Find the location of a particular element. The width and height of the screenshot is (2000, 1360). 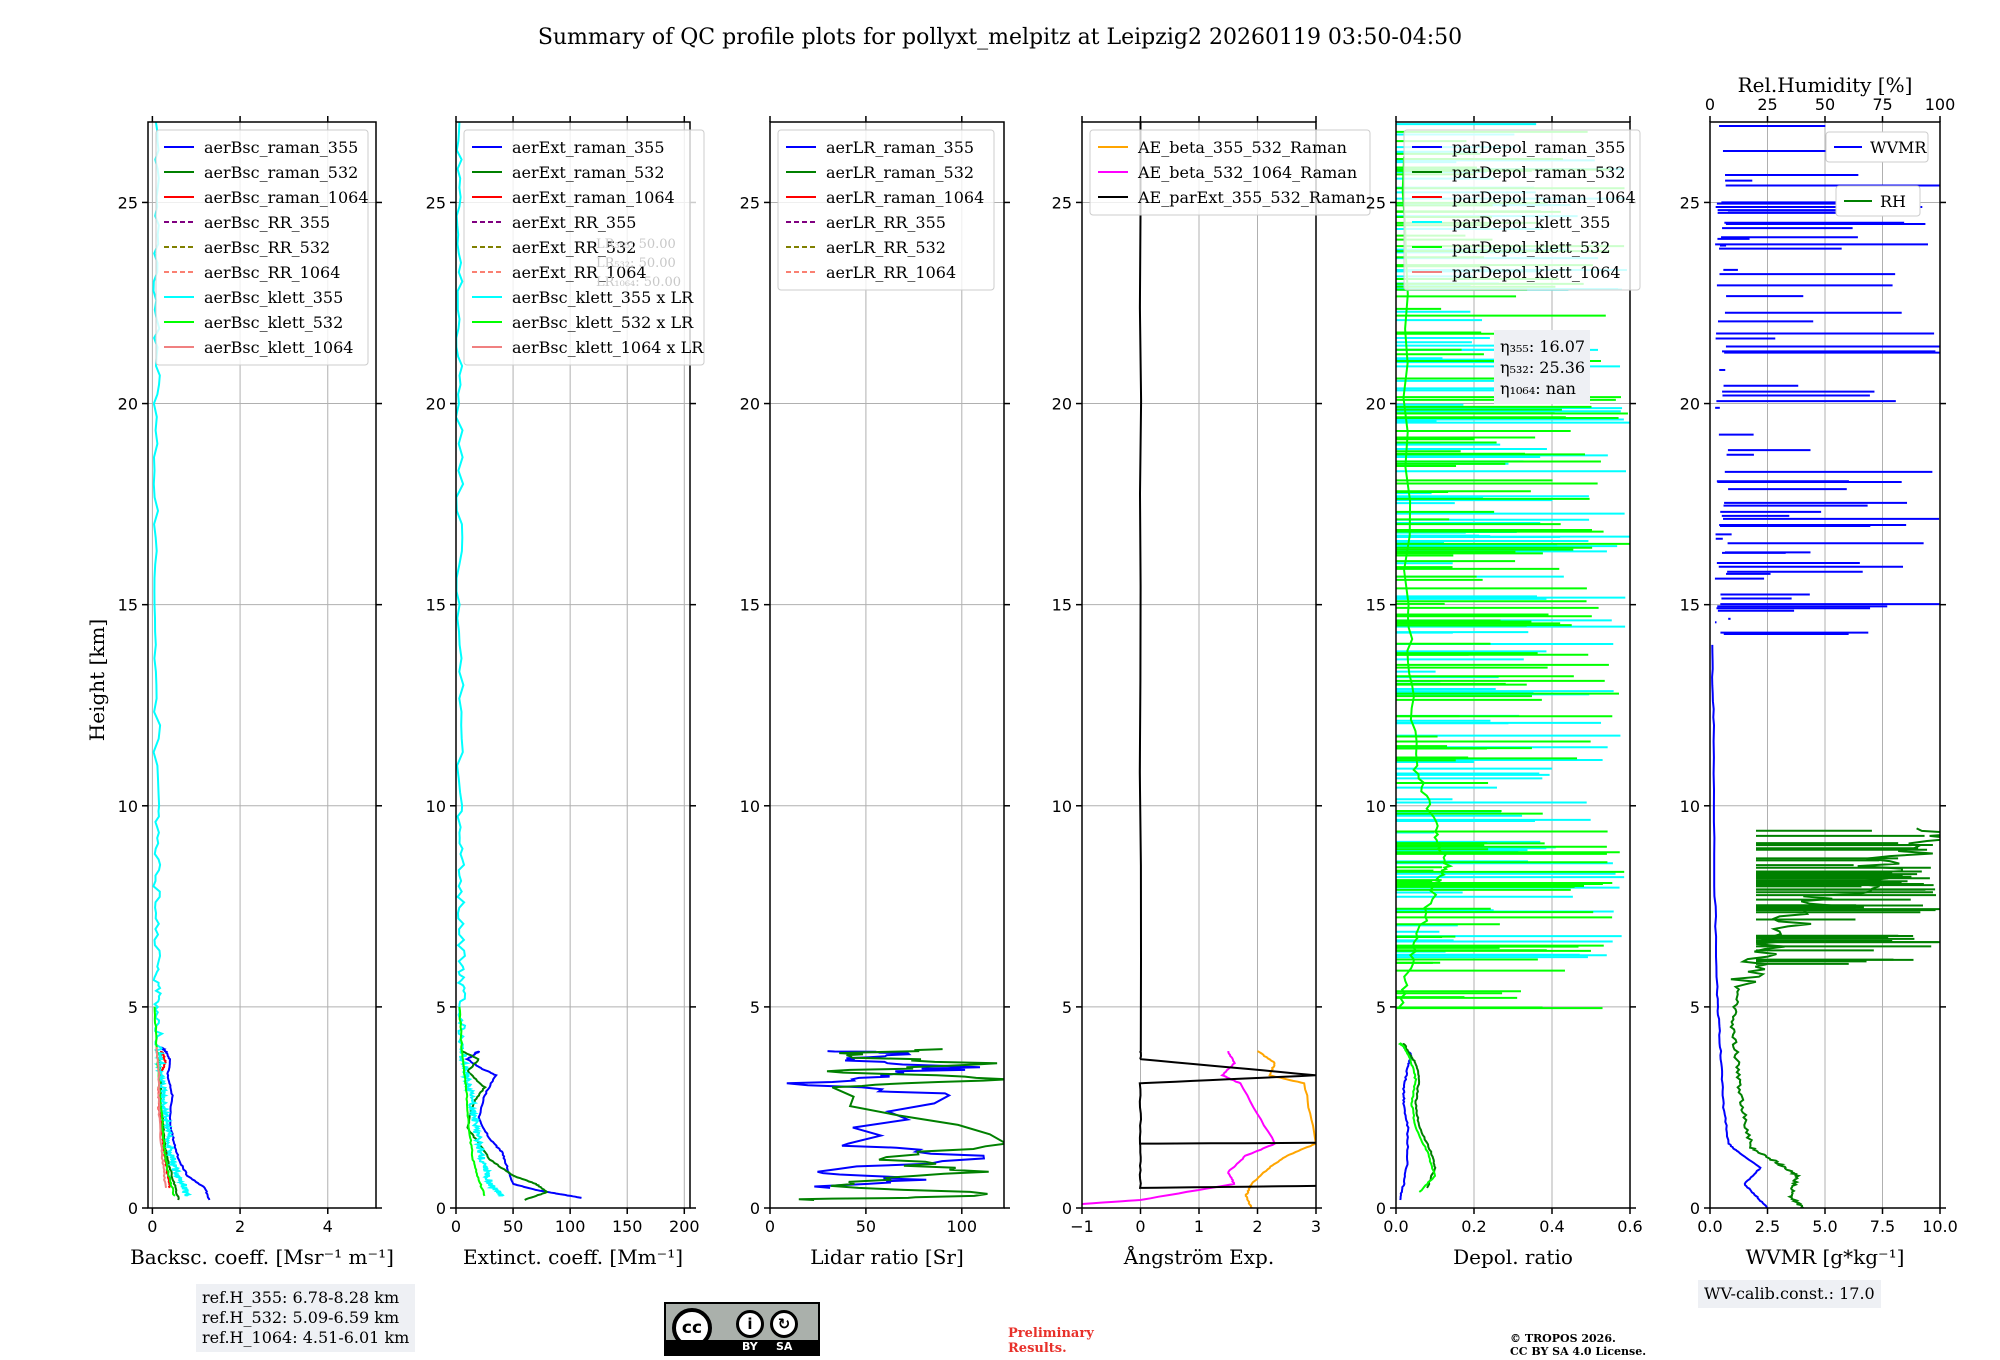

x-tick-label: 0.4 is located at coordinates (1551, 1226).